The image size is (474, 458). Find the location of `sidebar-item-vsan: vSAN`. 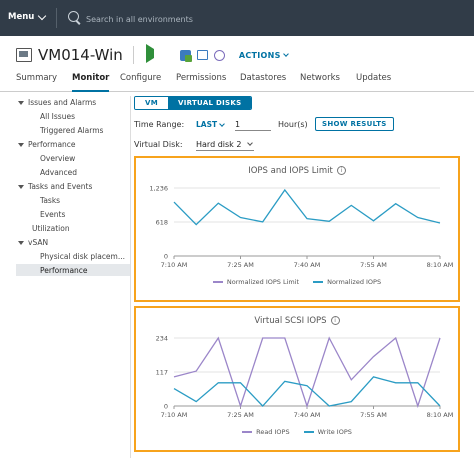

sidebar-item-vsan: vSAN is located at coordinates (33, 242).